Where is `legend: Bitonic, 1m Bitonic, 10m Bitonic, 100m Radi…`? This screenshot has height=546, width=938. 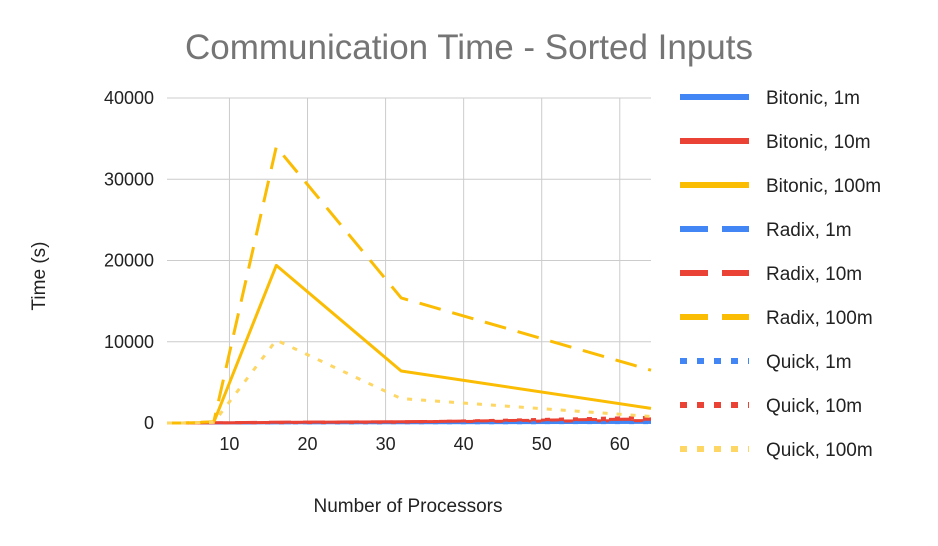
legend: Bitonic, 1m Bitonic, 10m Bitonic, 100m Radi… is located at coordinates (780, 274).